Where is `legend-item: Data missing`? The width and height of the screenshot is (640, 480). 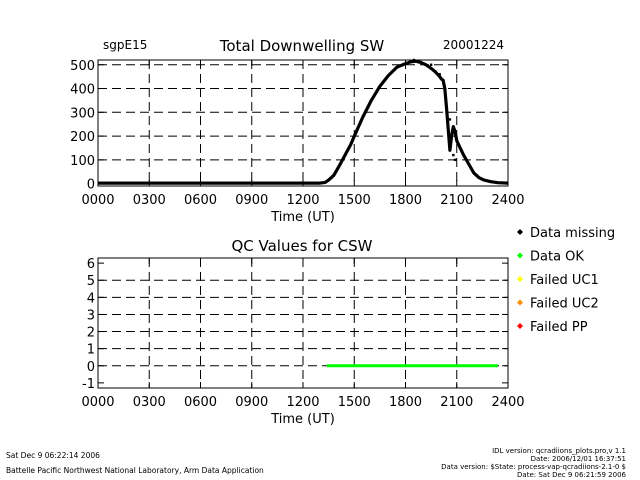 legend-item: Data missing is located at coordinates (566, 233).